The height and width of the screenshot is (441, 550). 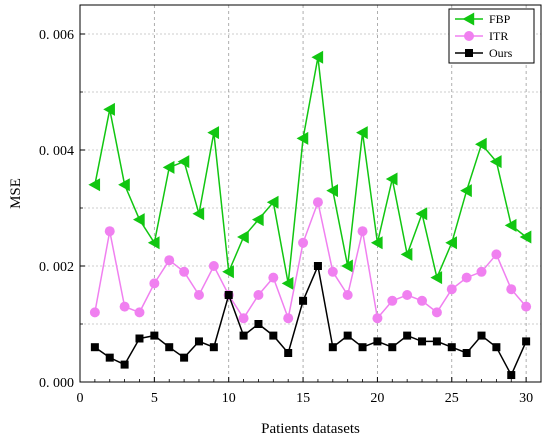 What do you see at coordinates (468, 19) in the screenshot?
I see `legend-marker-fbp` at bounding box center [468, 19].